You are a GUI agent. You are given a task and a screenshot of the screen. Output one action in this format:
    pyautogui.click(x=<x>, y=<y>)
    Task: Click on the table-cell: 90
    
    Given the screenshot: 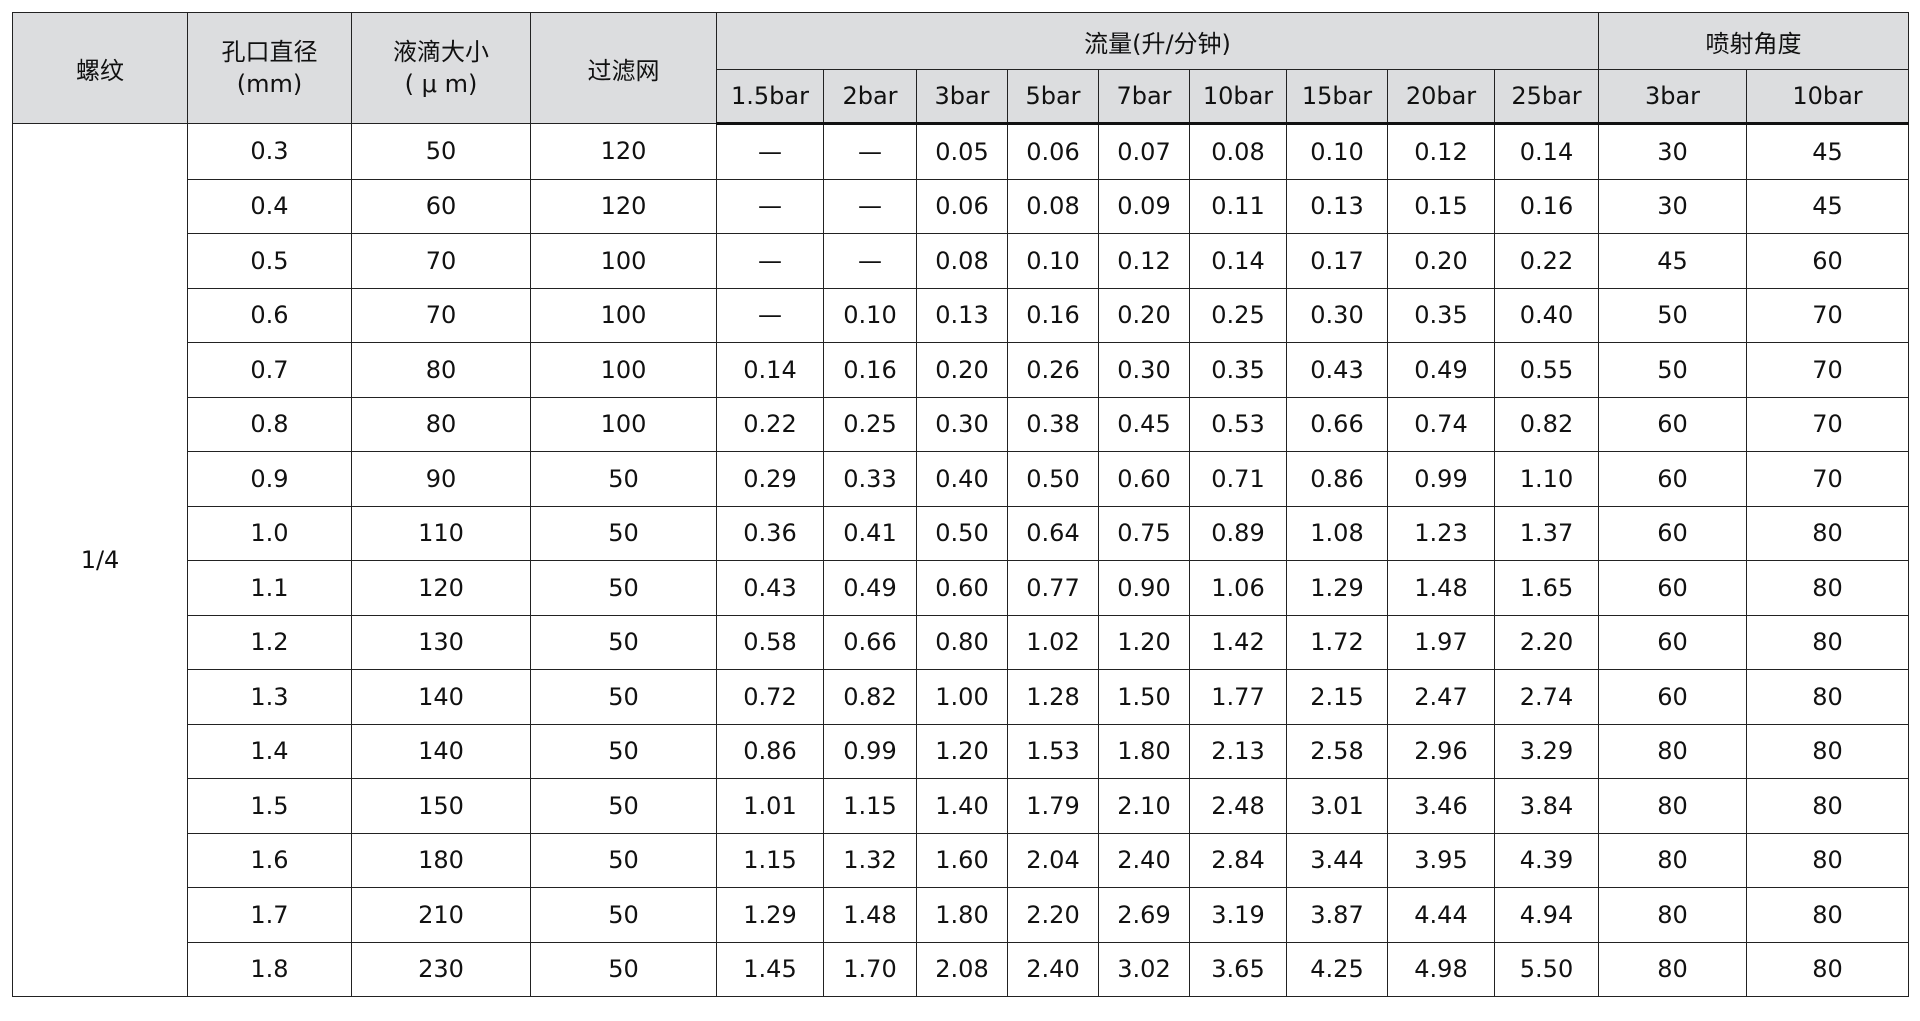 What is the action you would take?
    pyautogui.click(x=441, y=479)
    